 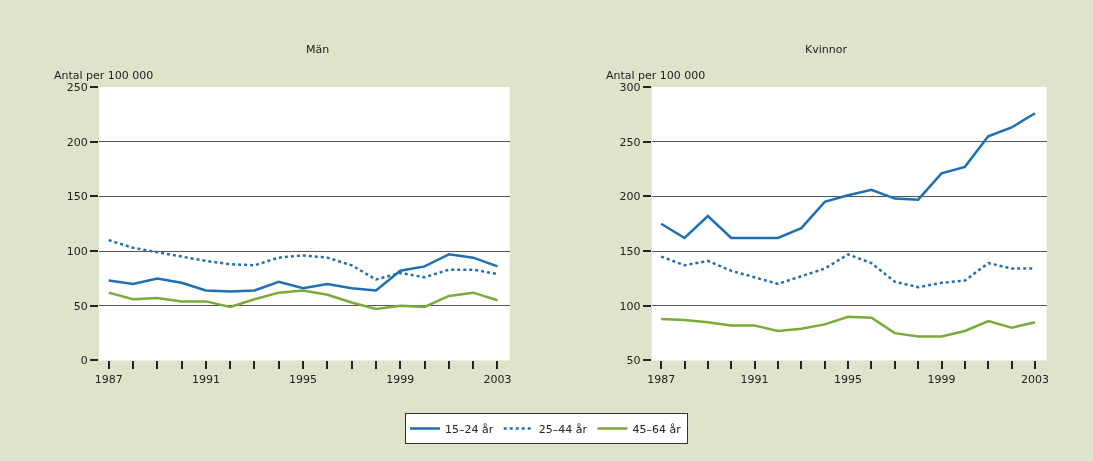 What do you see at coordinates (563, 429) in the screenshot?
I see `legend-label: 25–44 år` at bounding box center [563, 429].